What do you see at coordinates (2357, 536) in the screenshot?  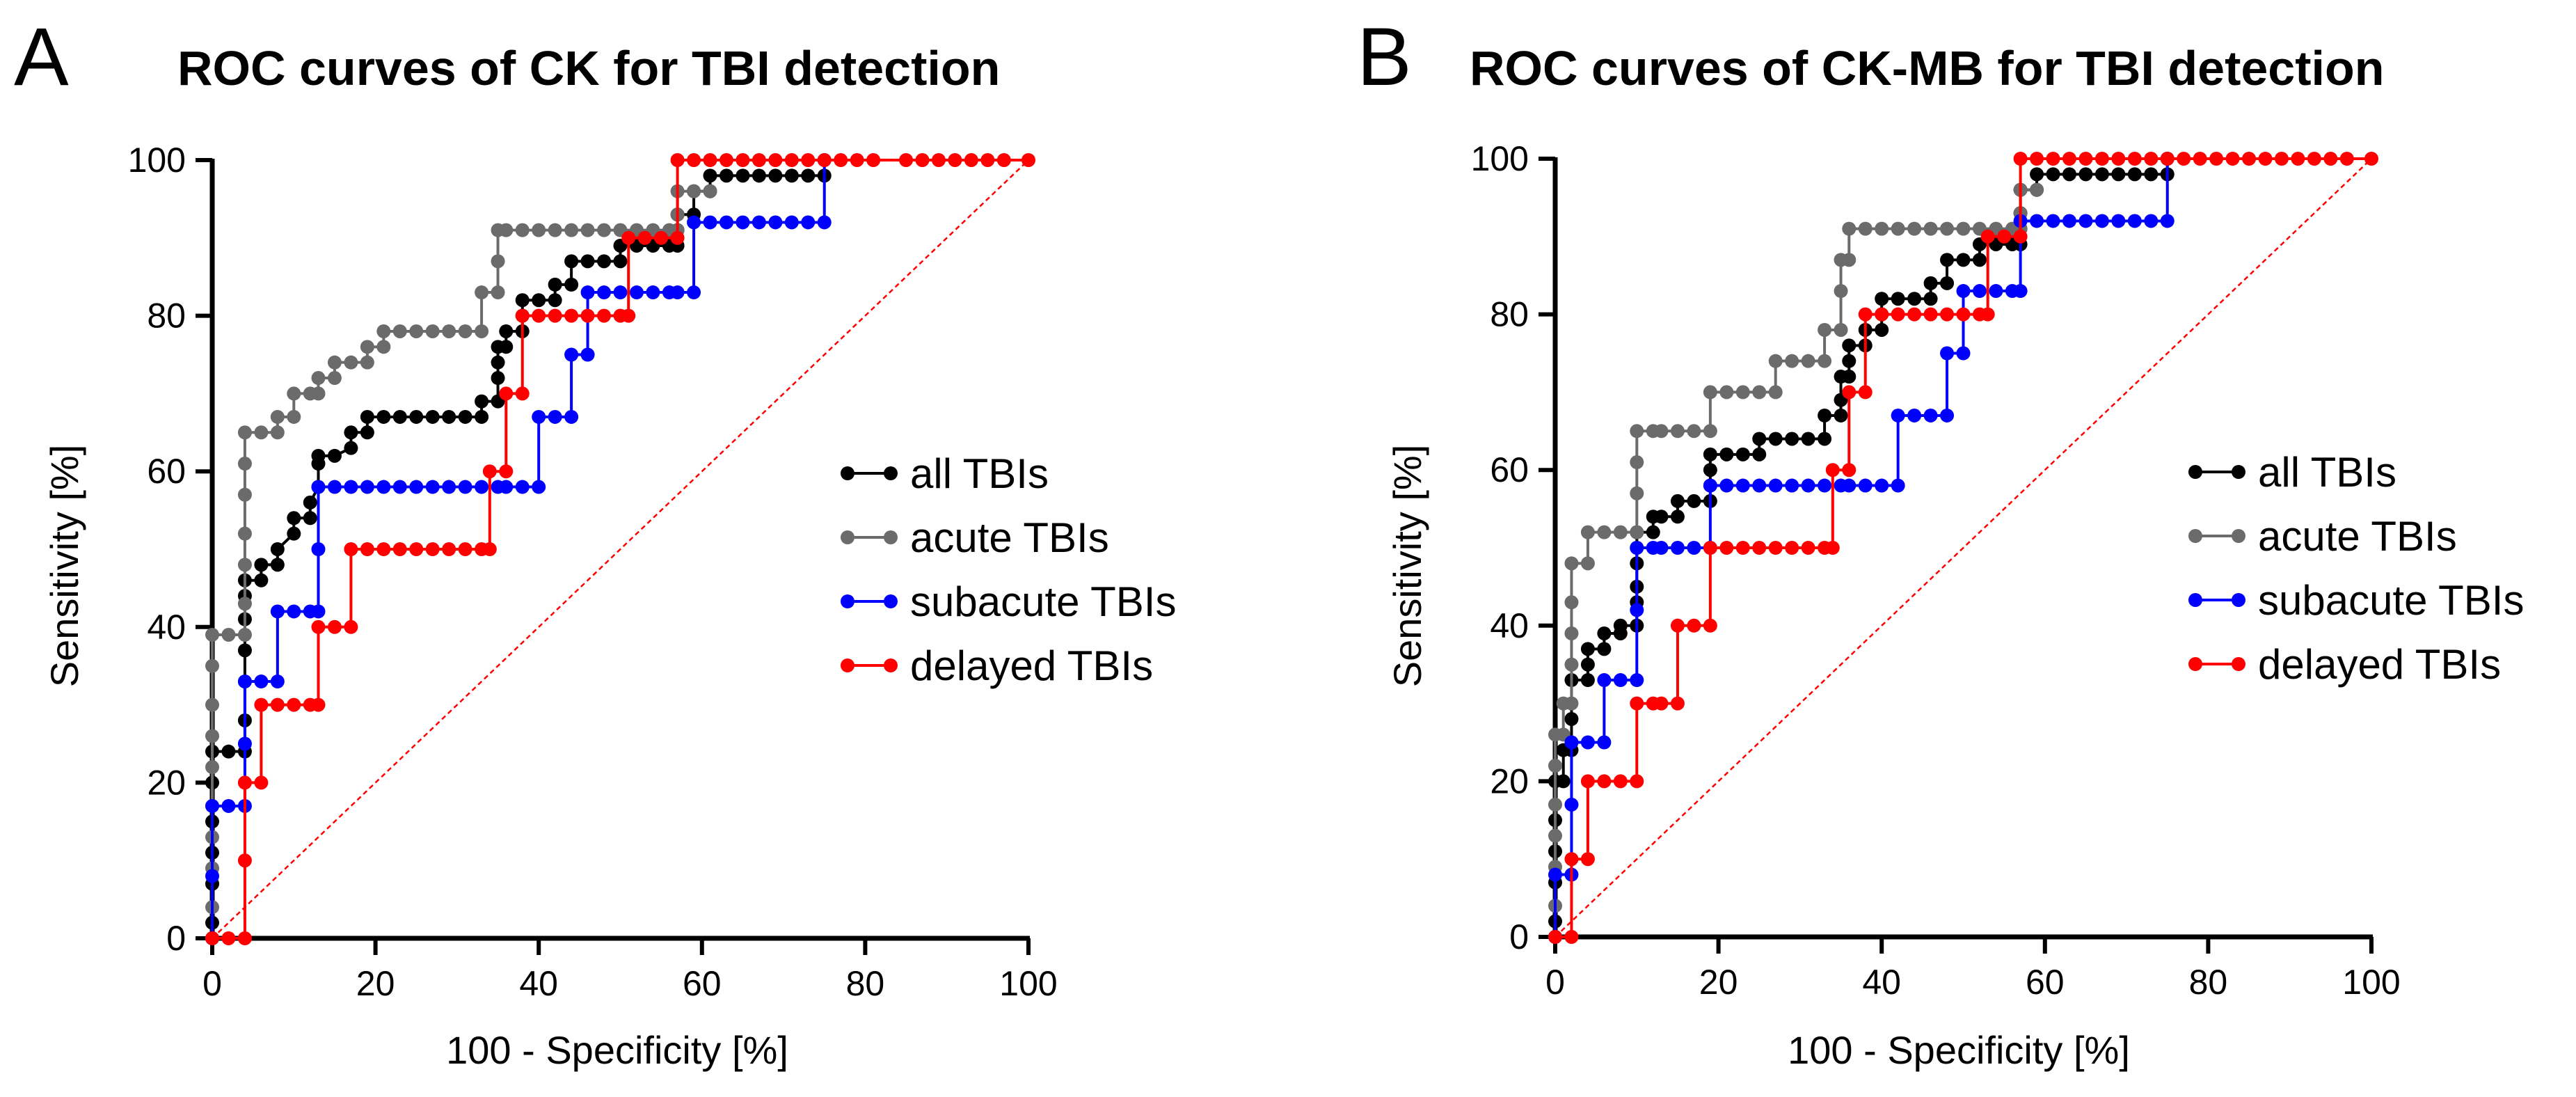 I see `legend-label: acute TBIs` at bounding box center [2357, 536].